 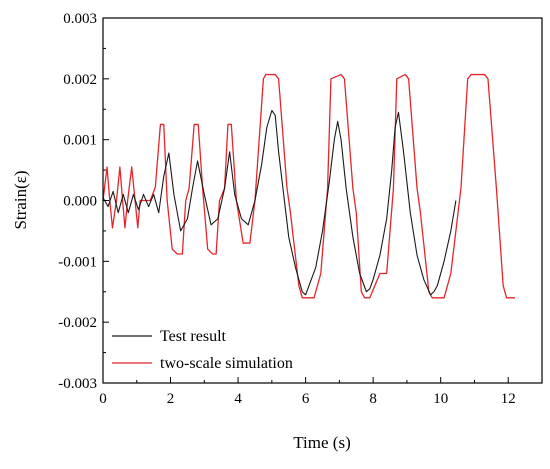 I want to click on y-tick-label: 0.001, so click(x=80, y=141).